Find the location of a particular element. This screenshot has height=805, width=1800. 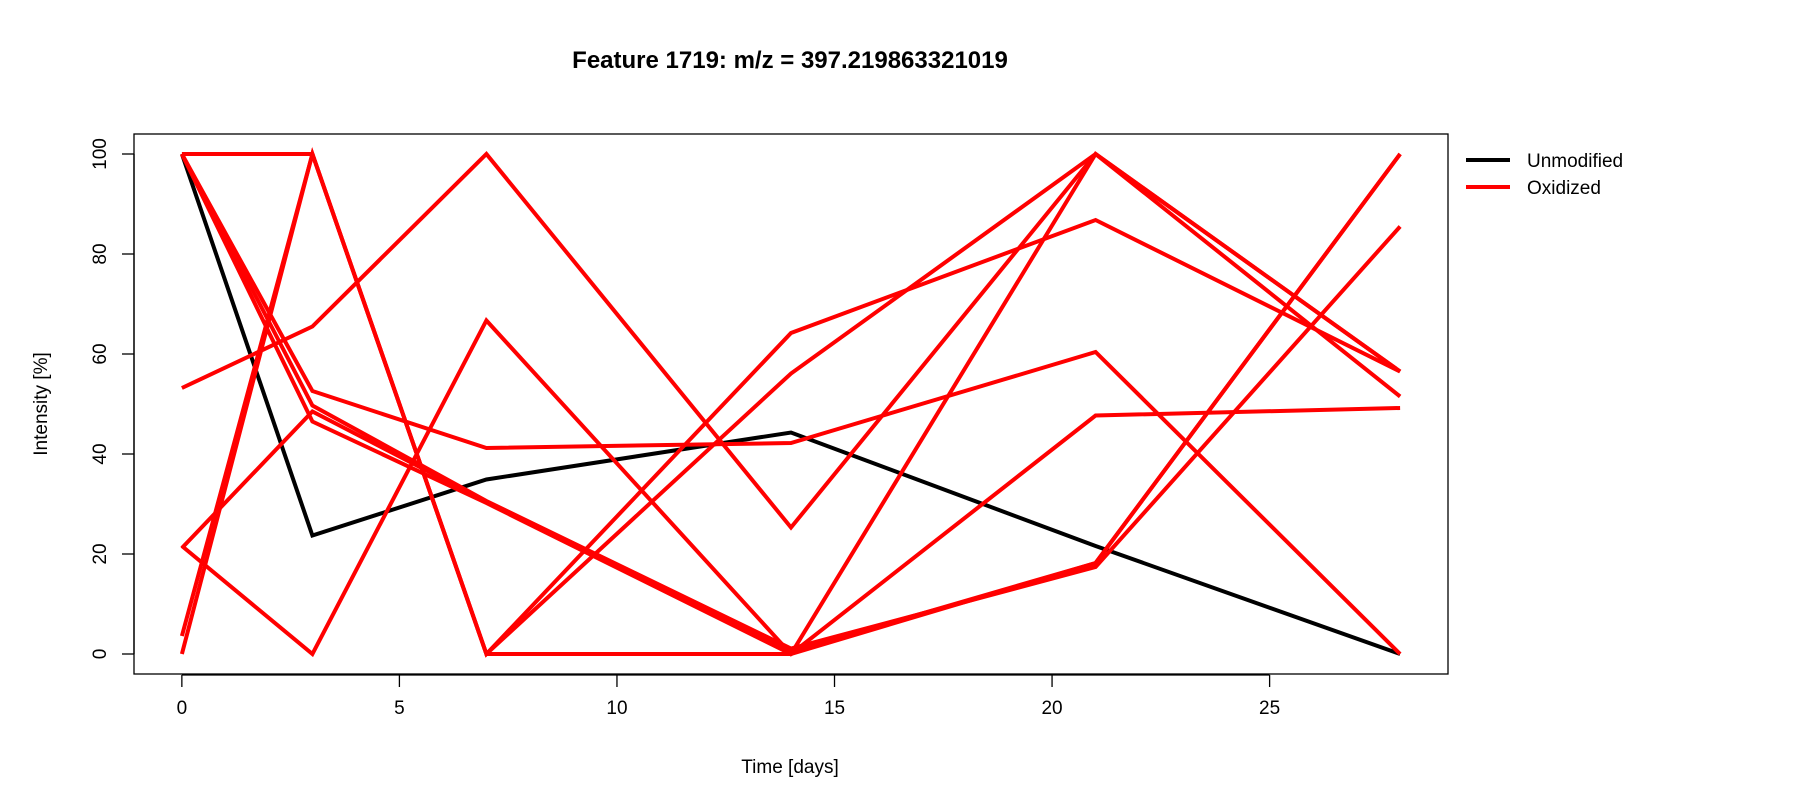

y-tick-label: 0 is located at coordinates (100, 654).